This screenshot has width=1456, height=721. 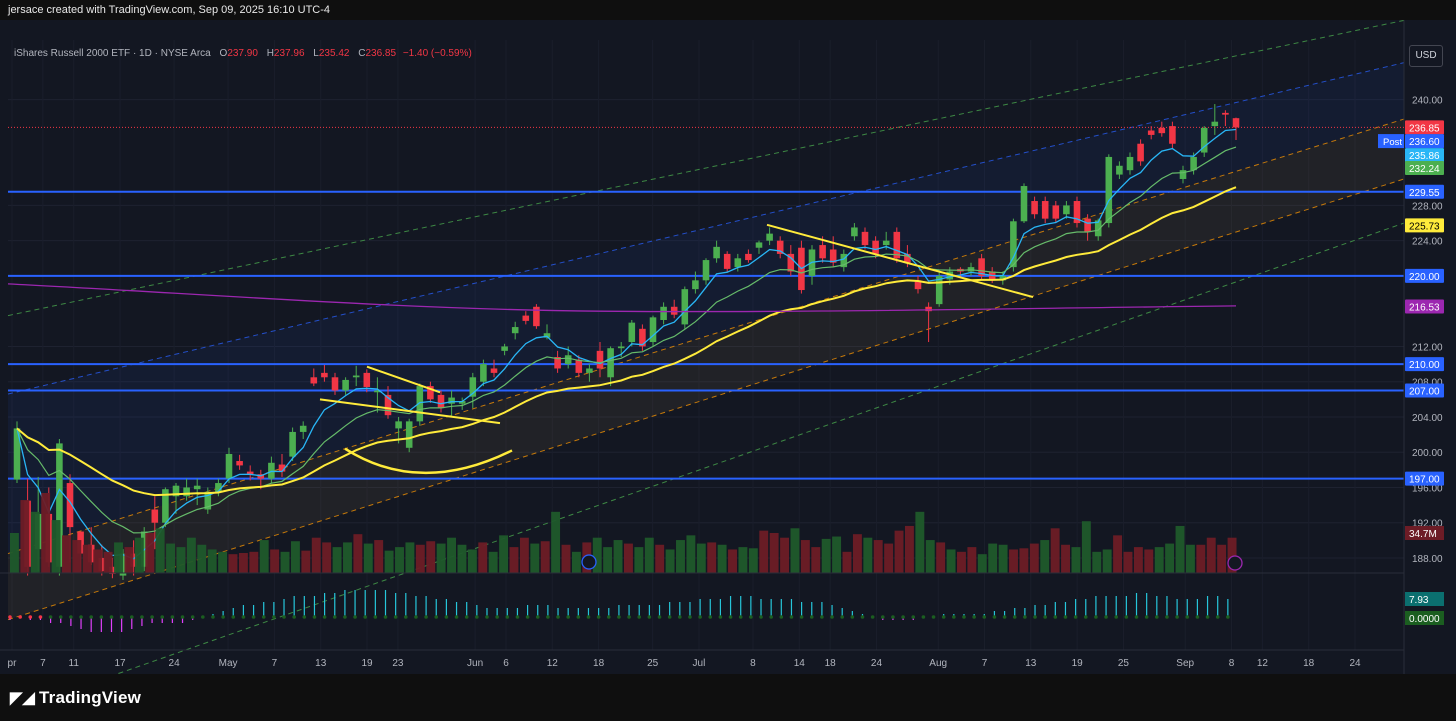 What do you see at coordinates (1426, 56) in the screenshot?
I see `currency-button: USD` at bounding box center [1426, 56].